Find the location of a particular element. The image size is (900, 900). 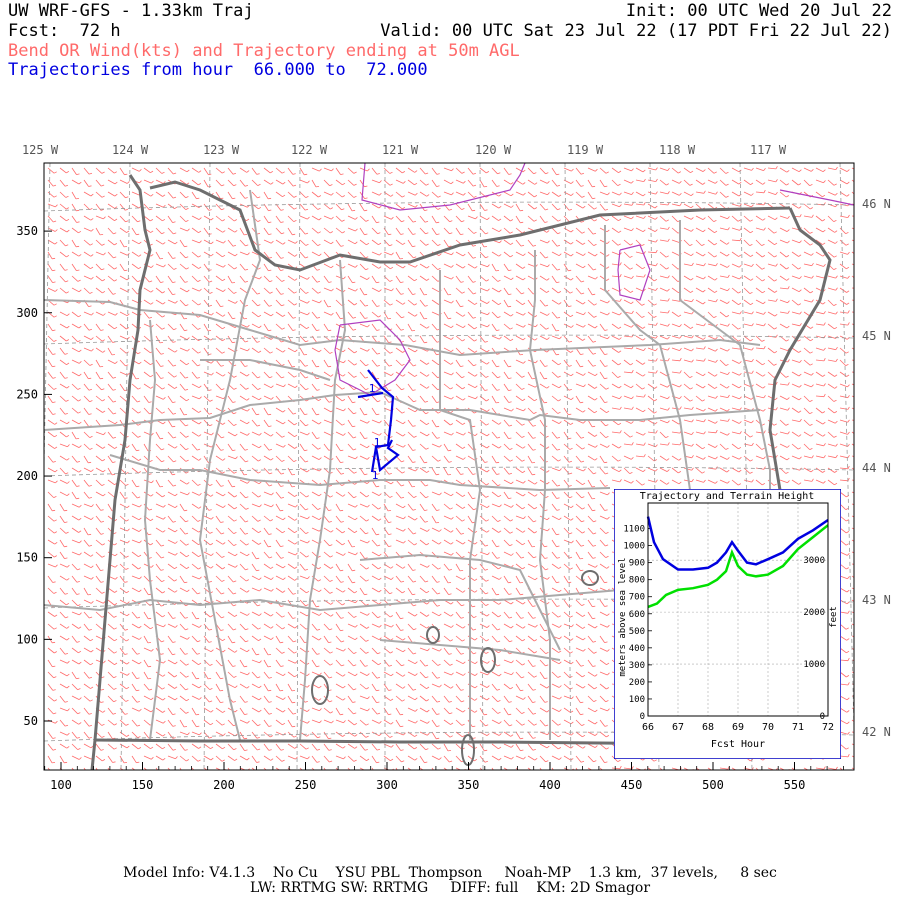

inset-meter-tick: 300 is located at coordinates (637, 666).